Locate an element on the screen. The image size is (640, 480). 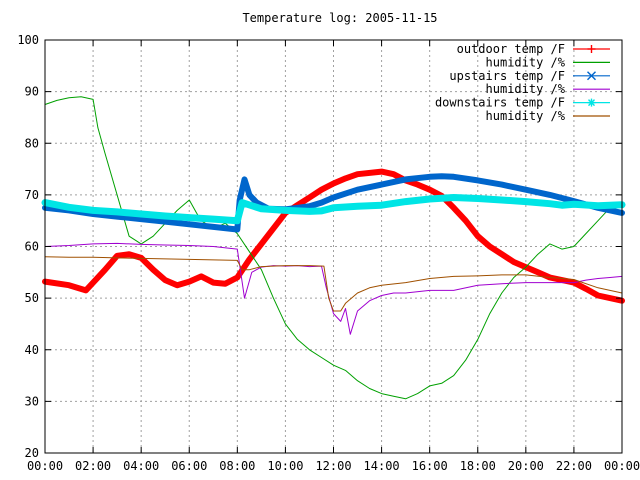
x-tick-label: 16:00 is located at coordinates (430, 466).